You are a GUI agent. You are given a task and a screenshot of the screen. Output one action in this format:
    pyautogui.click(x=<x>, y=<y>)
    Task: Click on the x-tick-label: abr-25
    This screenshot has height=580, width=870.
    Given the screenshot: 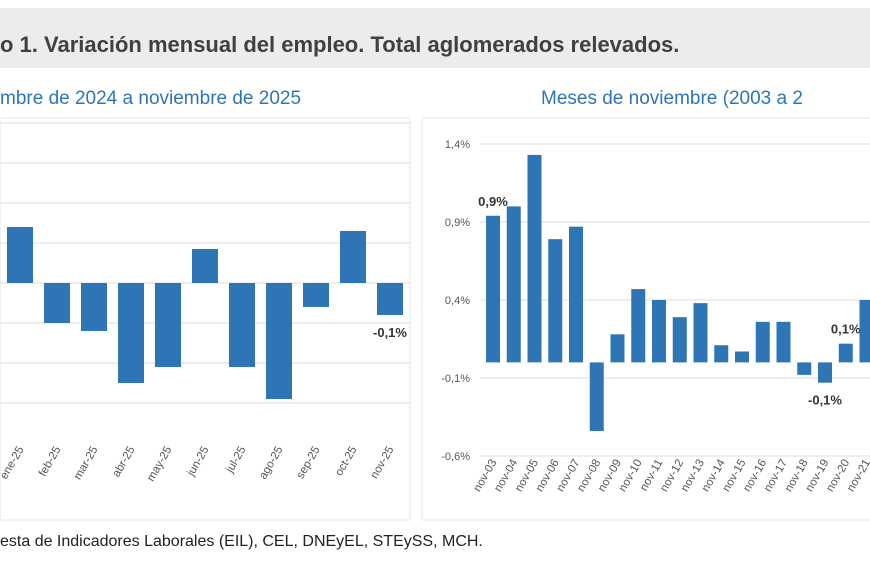 What is the action you would take?
    pyautogui.click(x=124, y=462)
    